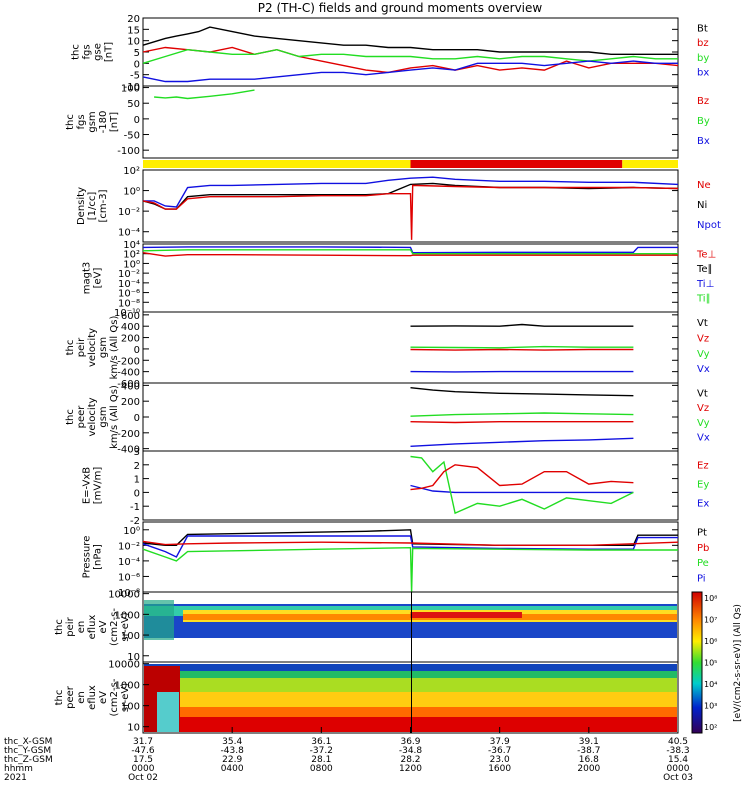 This screenshot has height=800, width=750. I want to click on y-axis-label-line: Density, so click(81, 206).